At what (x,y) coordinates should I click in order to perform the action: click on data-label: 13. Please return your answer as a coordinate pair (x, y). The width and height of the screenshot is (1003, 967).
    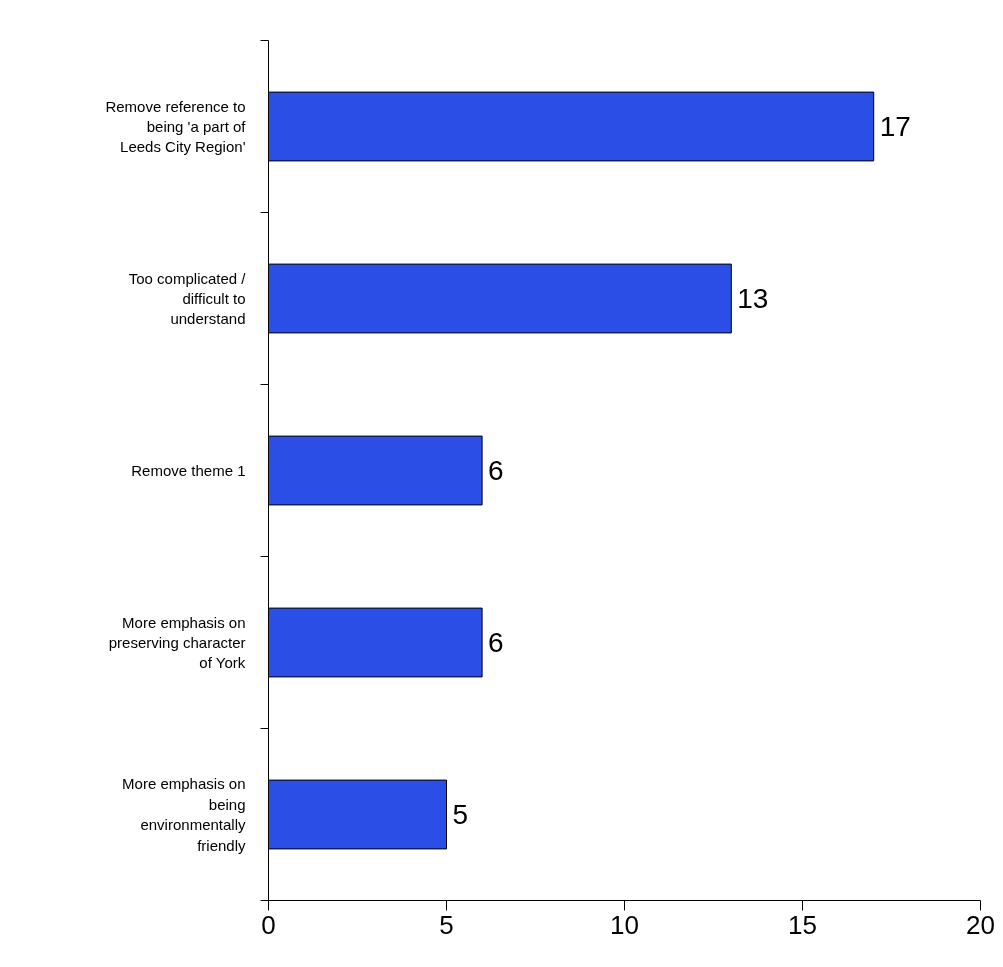
    Looking at the image, I should click on (753, 298).